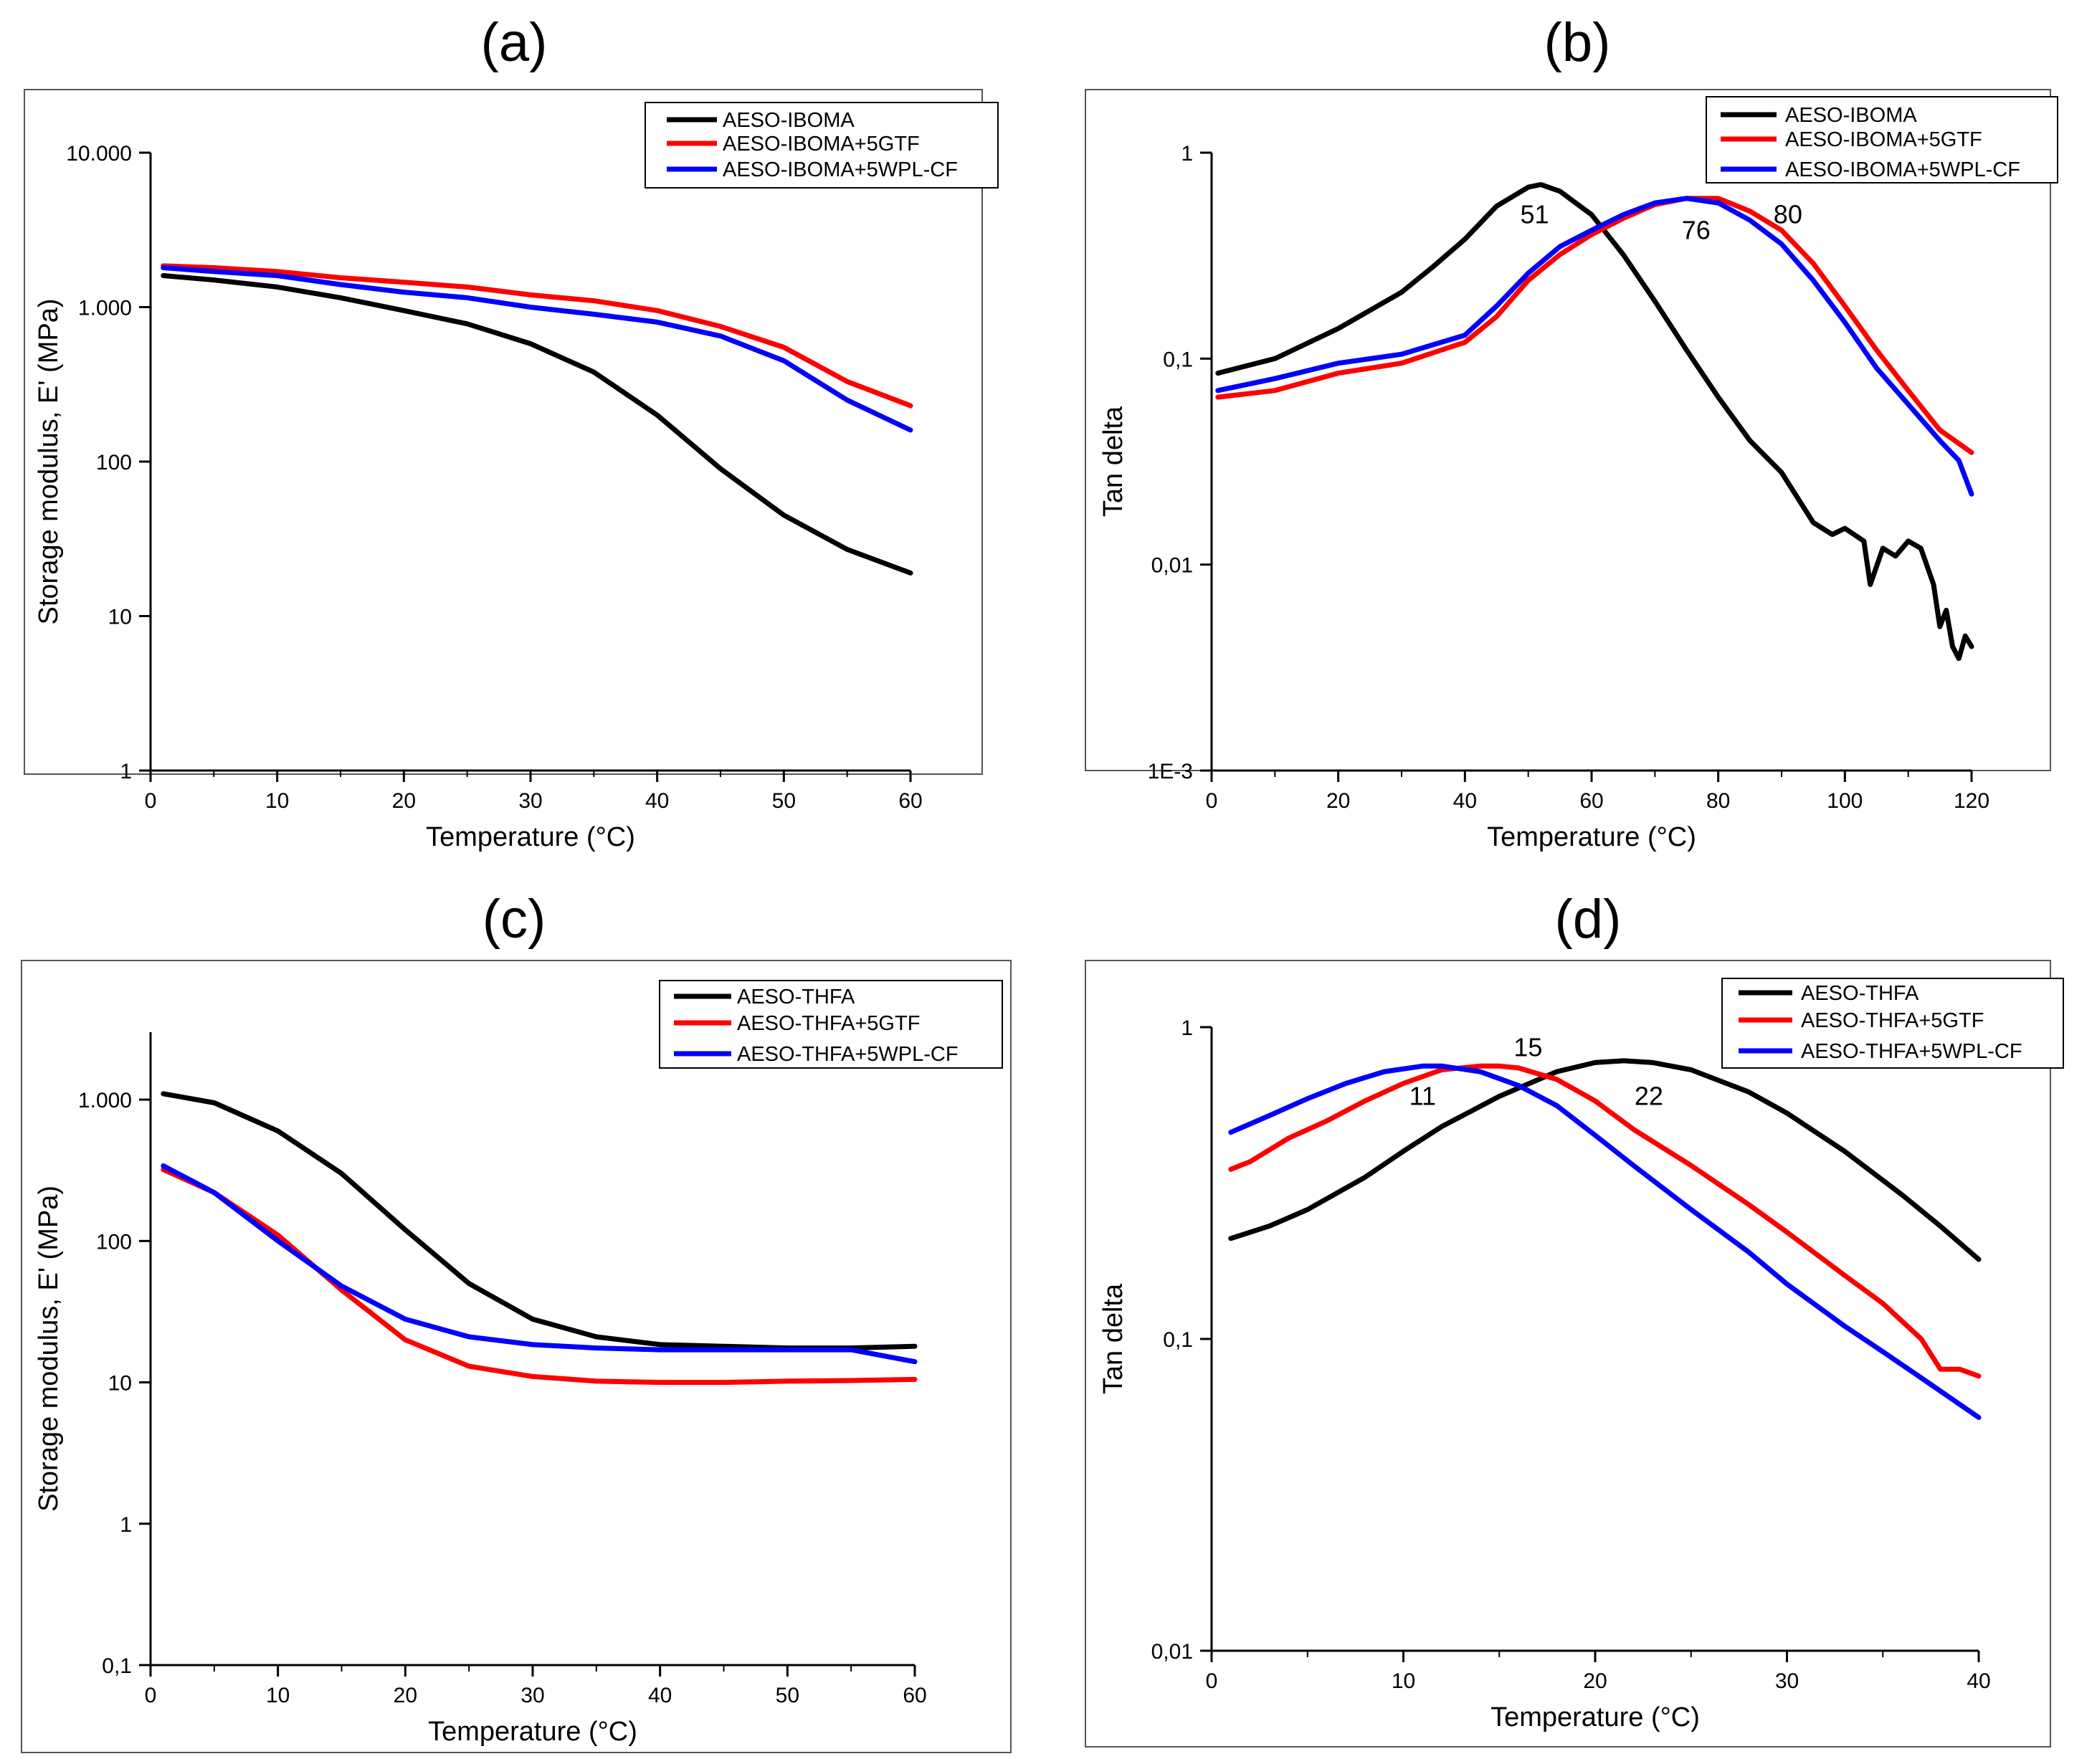 The image size is (2092, 1764). I want to click on y-tick-label: 1E-3, so click(1170, 771).